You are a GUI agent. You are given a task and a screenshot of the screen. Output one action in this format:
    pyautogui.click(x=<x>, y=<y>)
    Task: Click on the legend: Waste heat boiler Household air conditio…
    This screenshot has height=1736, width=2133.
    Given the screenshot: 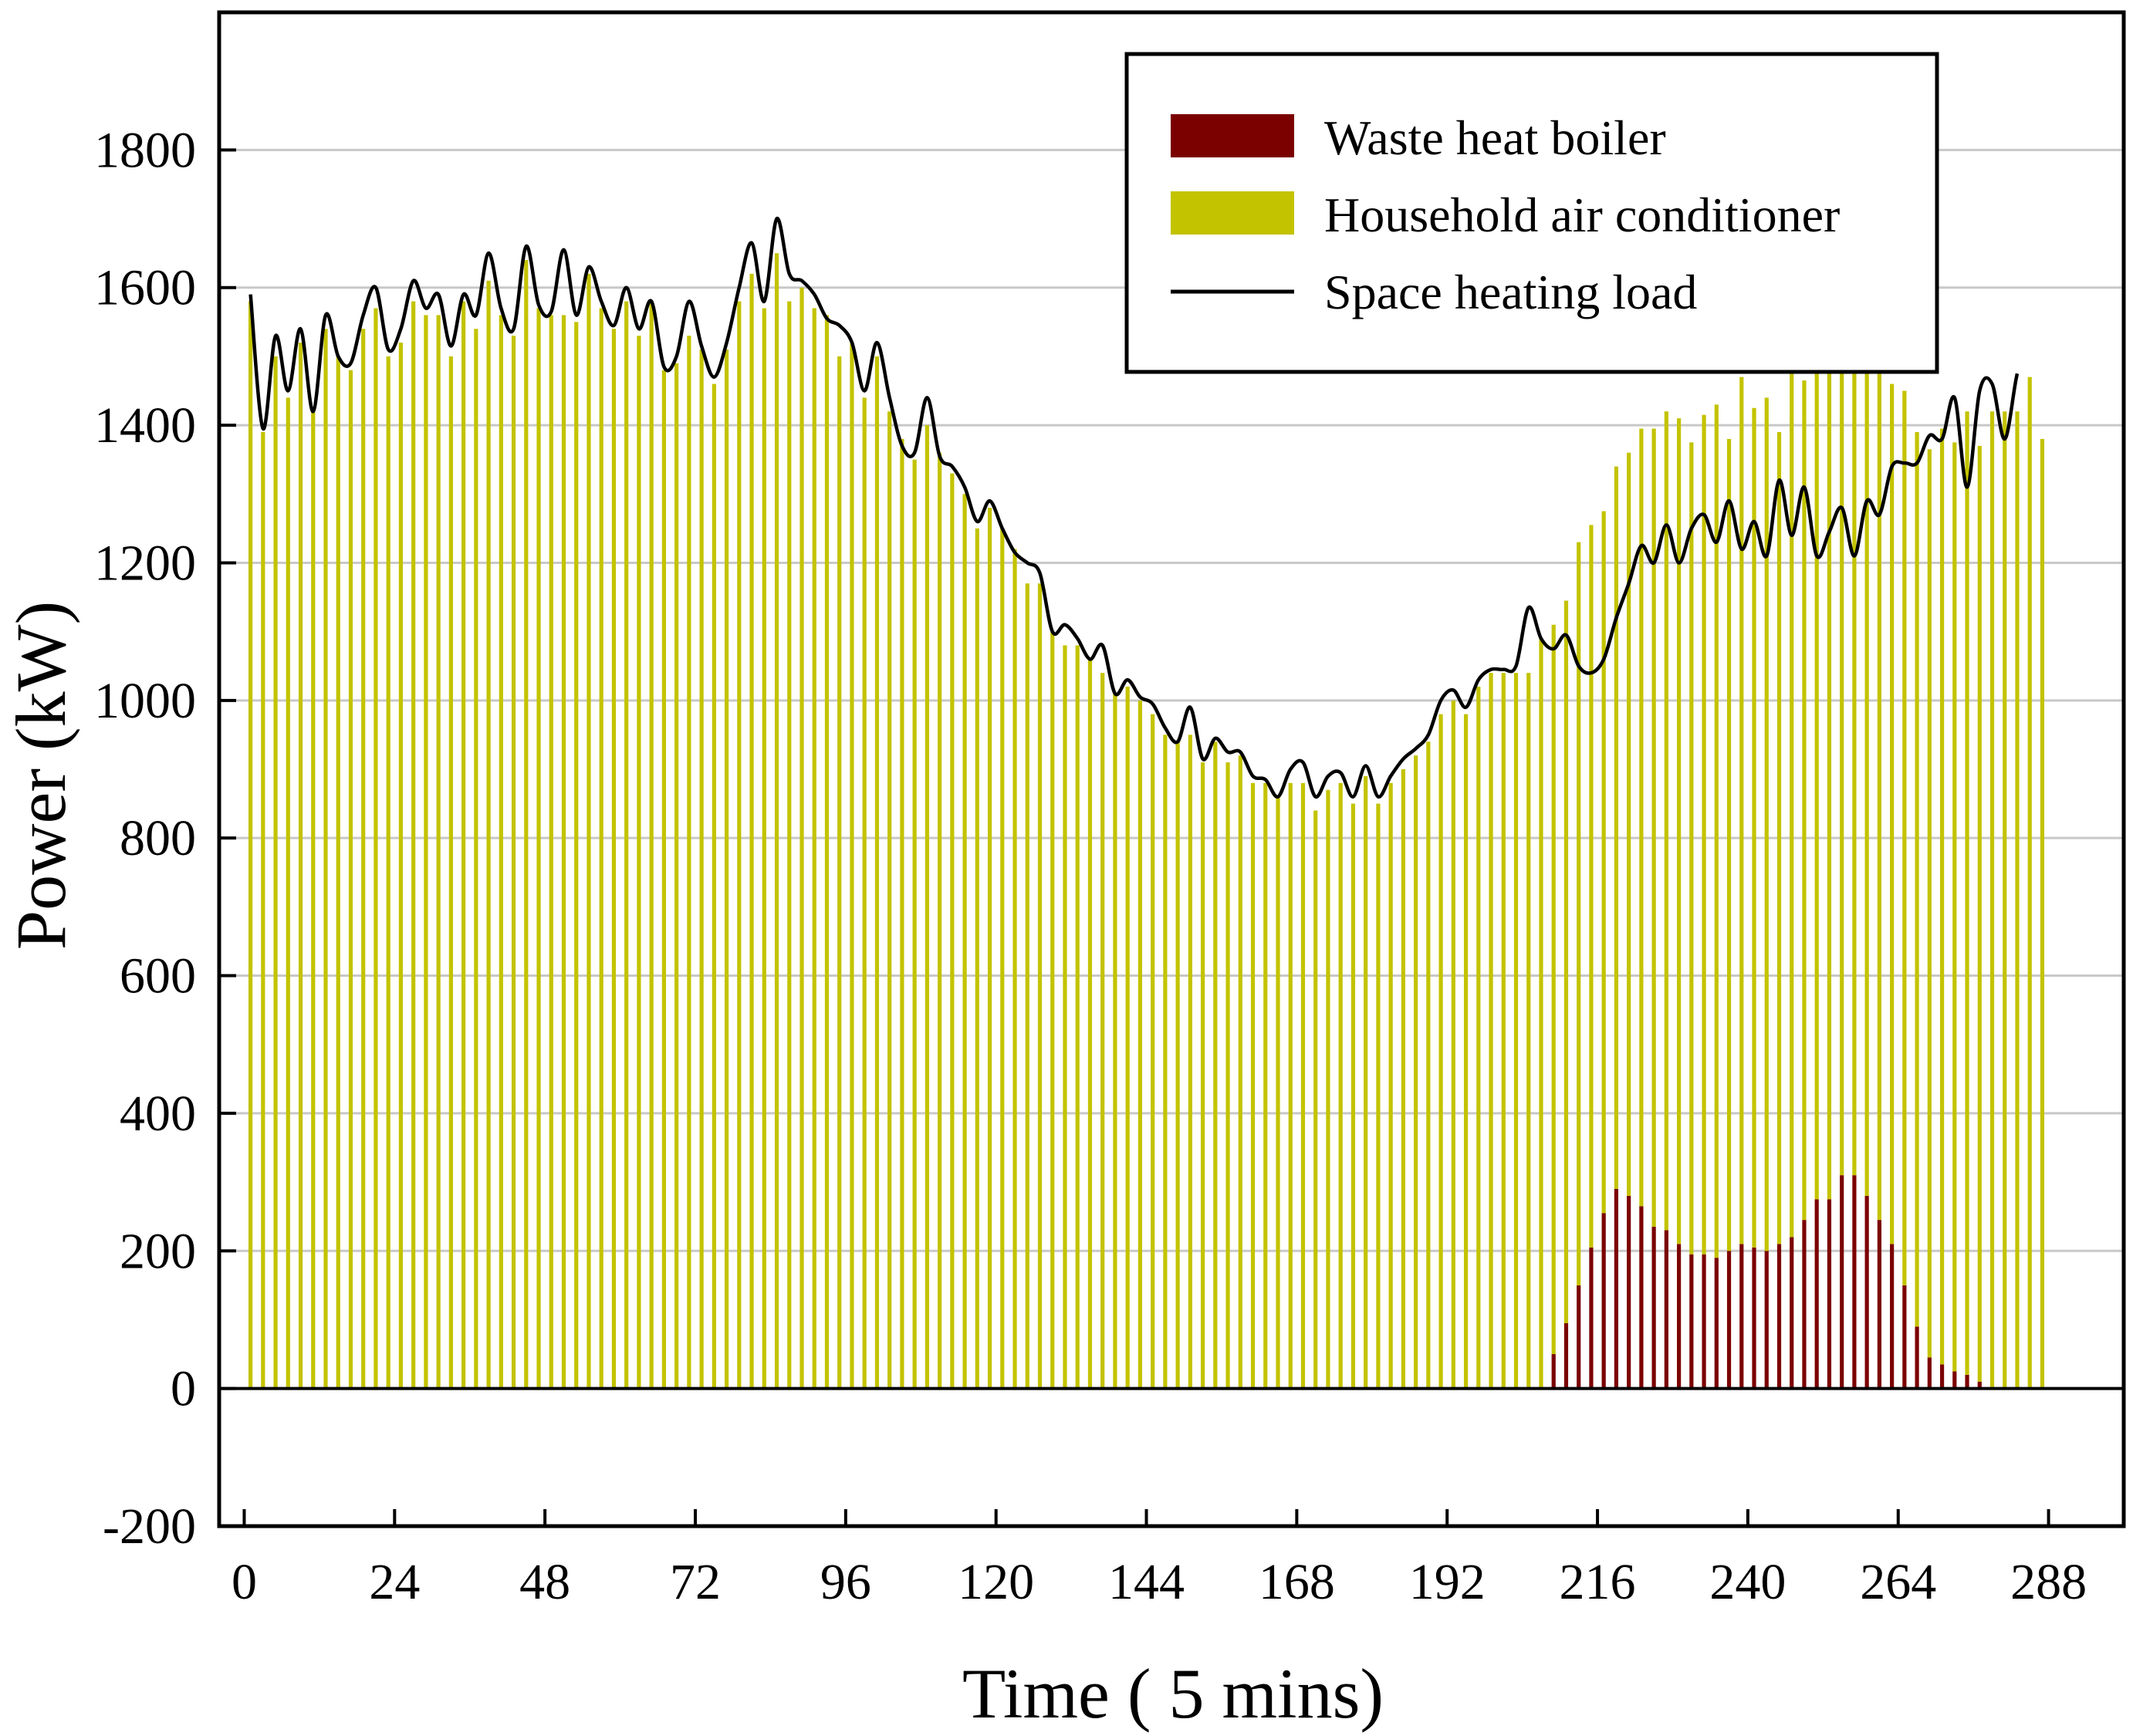 What is the action you would take?
    pyautogui.click(x=1531, y=213)
    